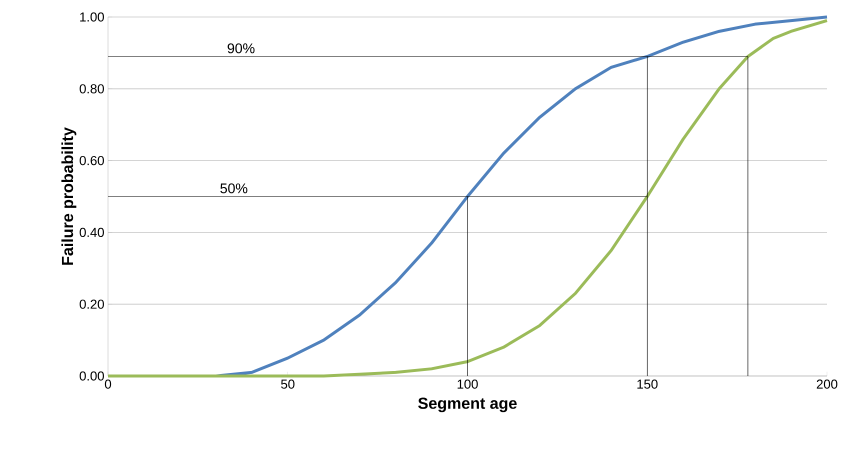 Image resolution: width=845 pixels, height=459 pixels. Describe the element at coordinates (92, 89) in the screenshot. I see `y-tick-label: 0.80` at that location.